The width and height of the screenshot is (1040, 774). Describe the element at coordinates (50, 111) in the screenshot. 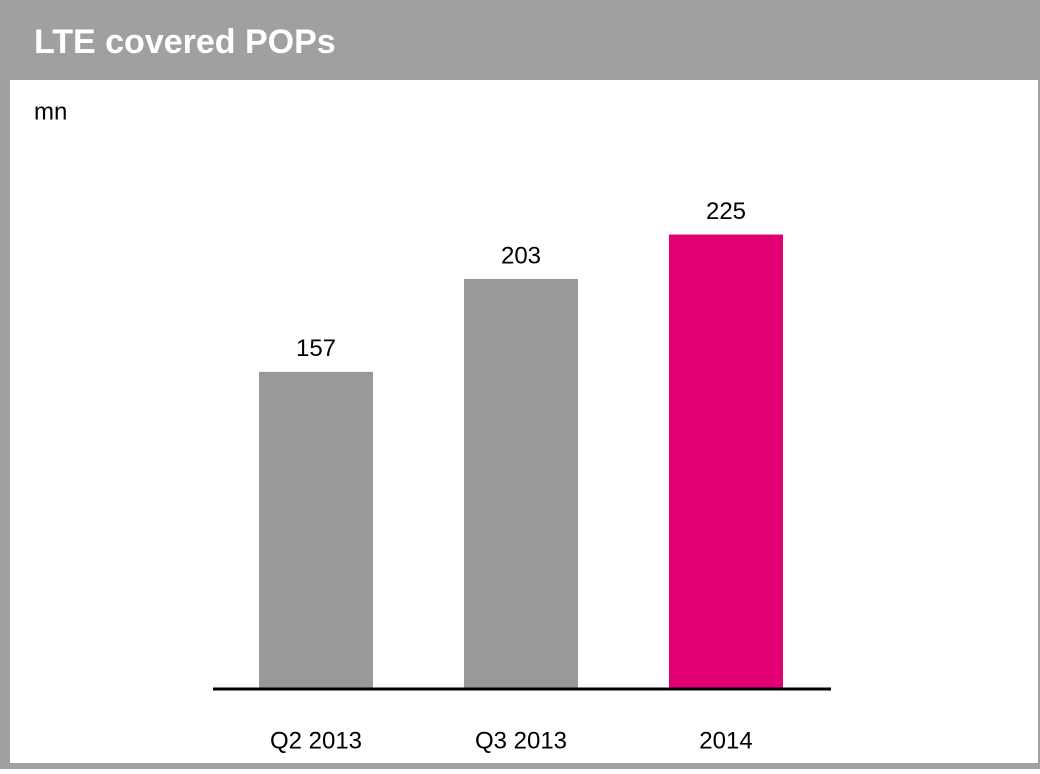

I see `unit-label: mn` at that location.